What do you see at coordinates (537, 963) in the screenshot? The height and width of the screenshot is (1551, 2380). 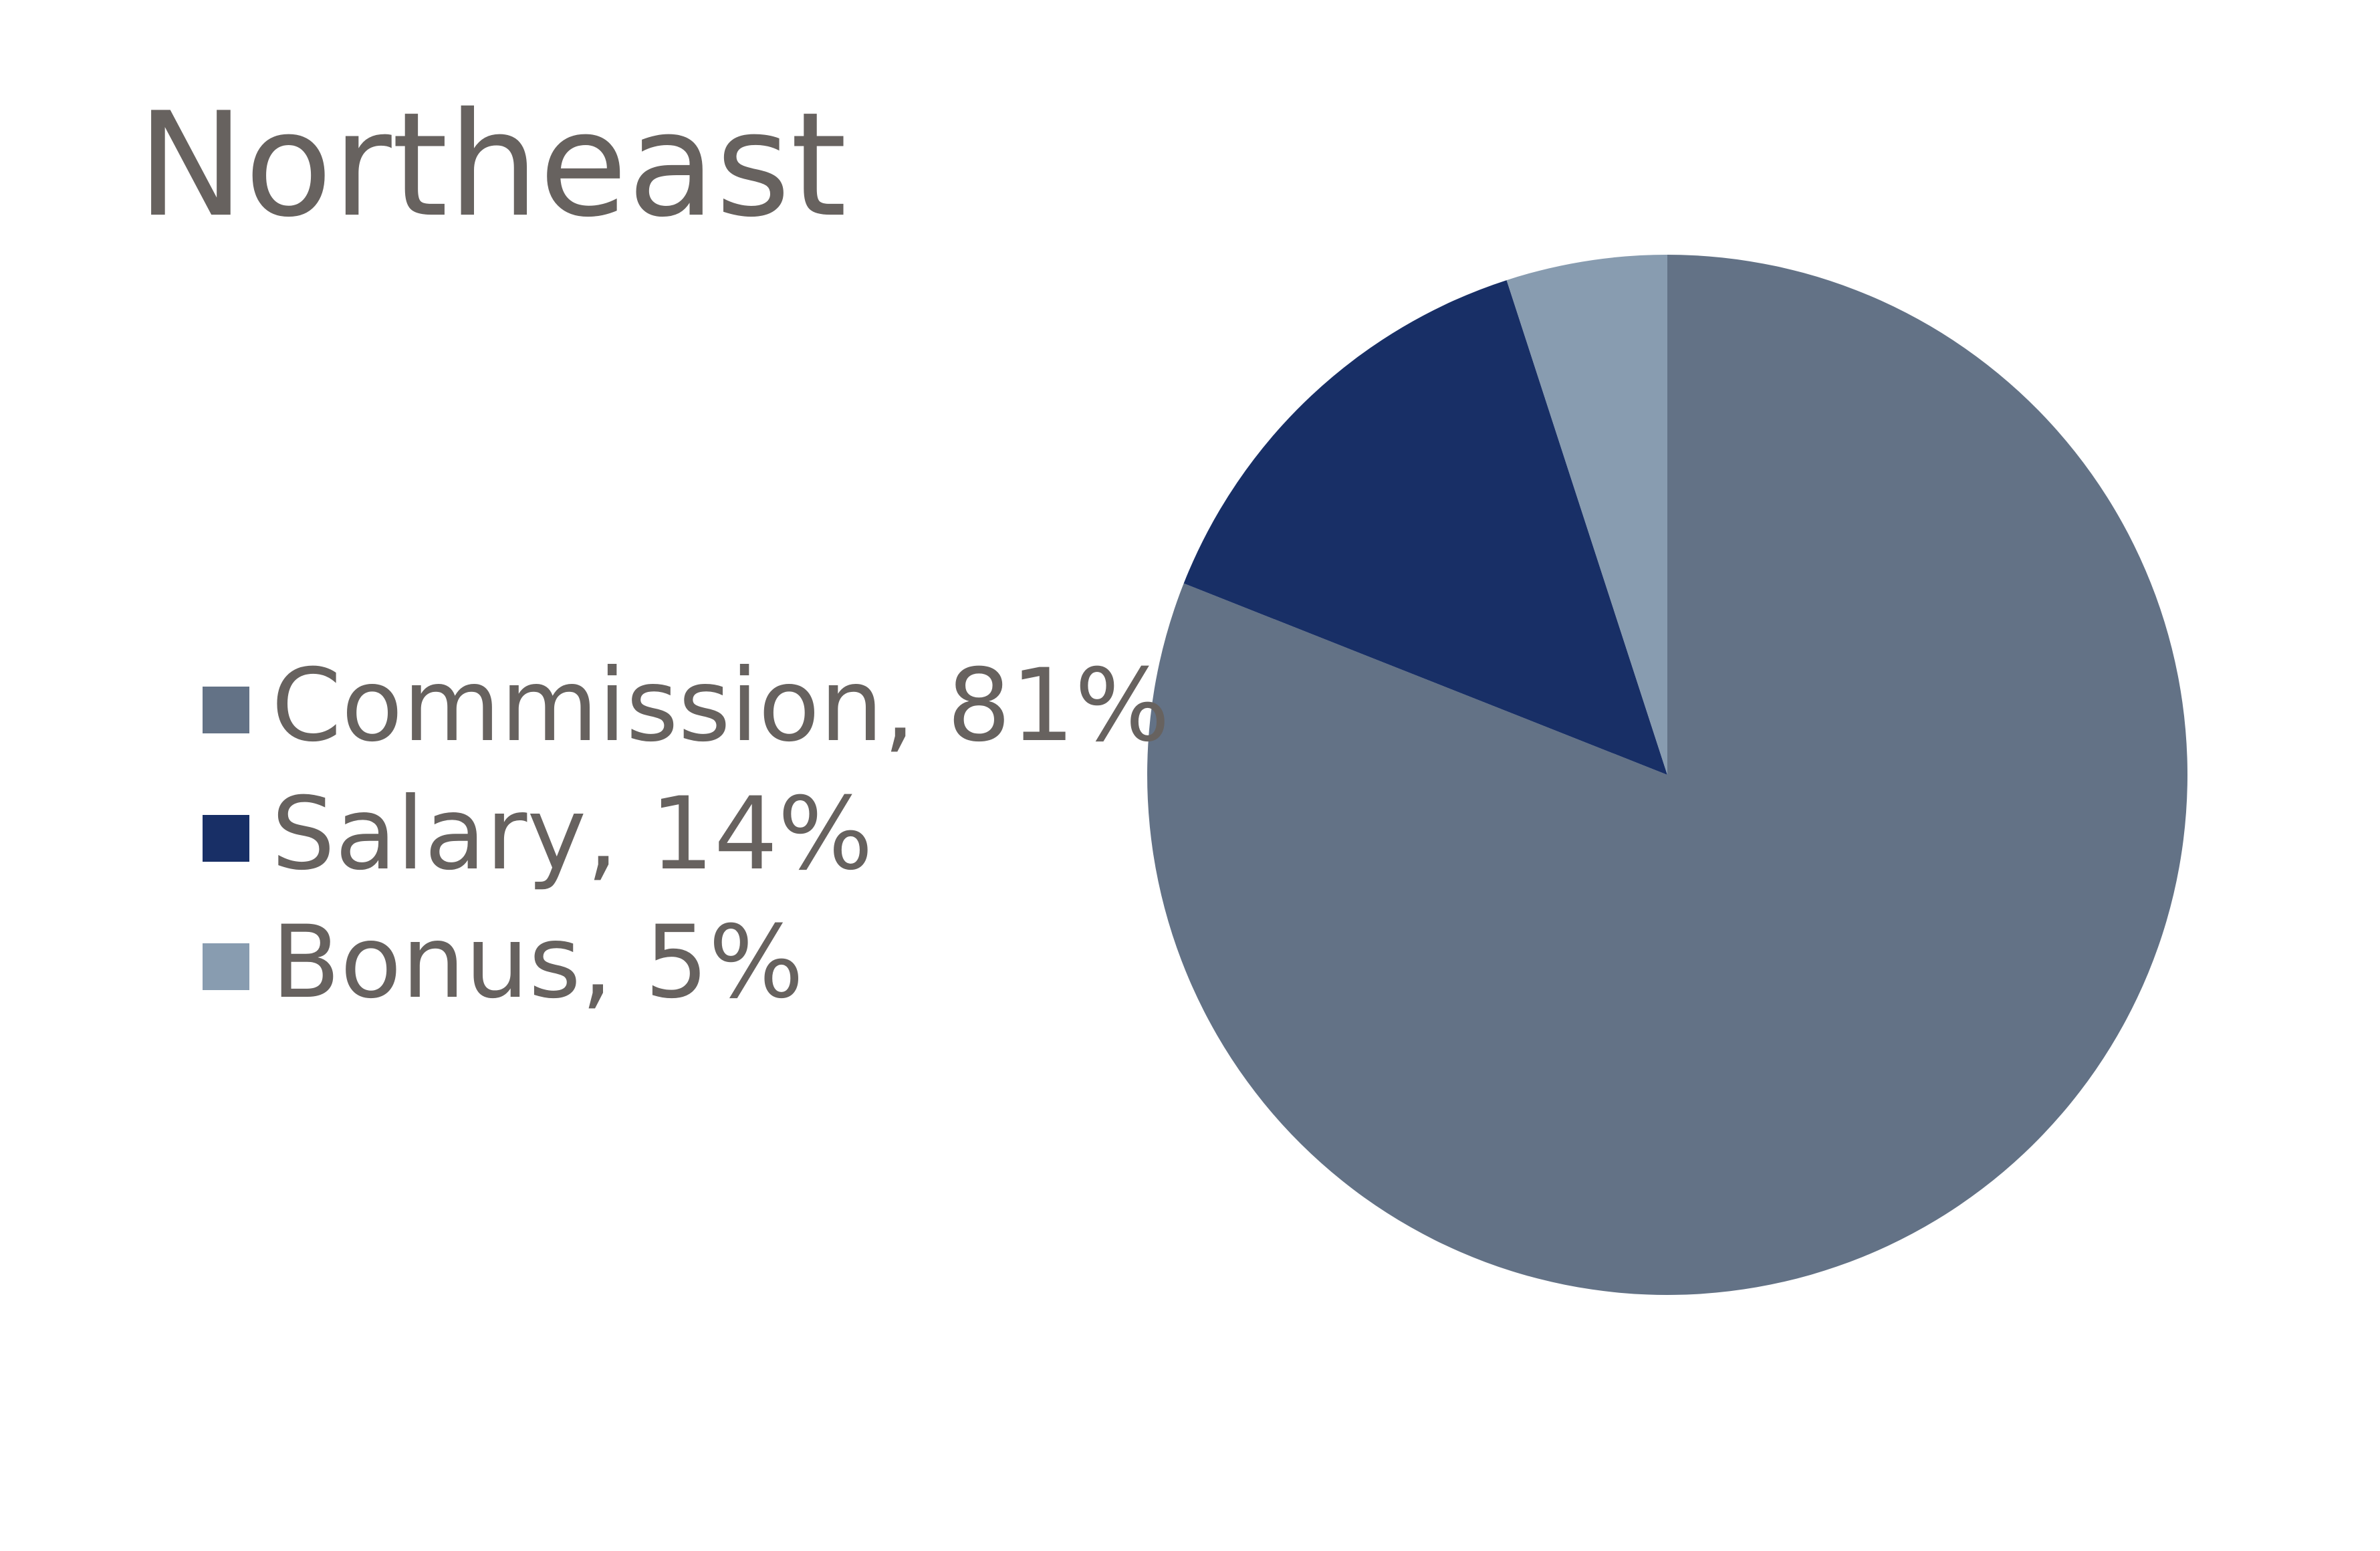 I see `legend-label: Bonus, 5%` at bounding box center [537, 963].